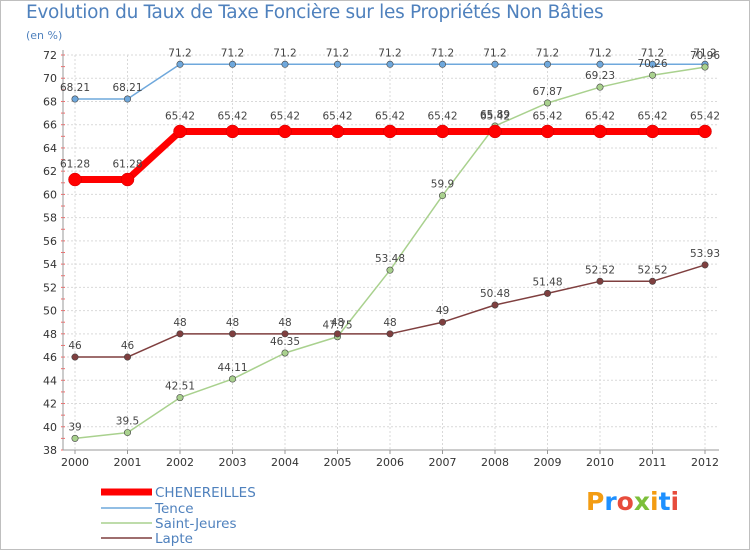 This screenshot has height=550, width=750. I want to click on data-label-saint-jeures: 46.35, so click(285, 342).